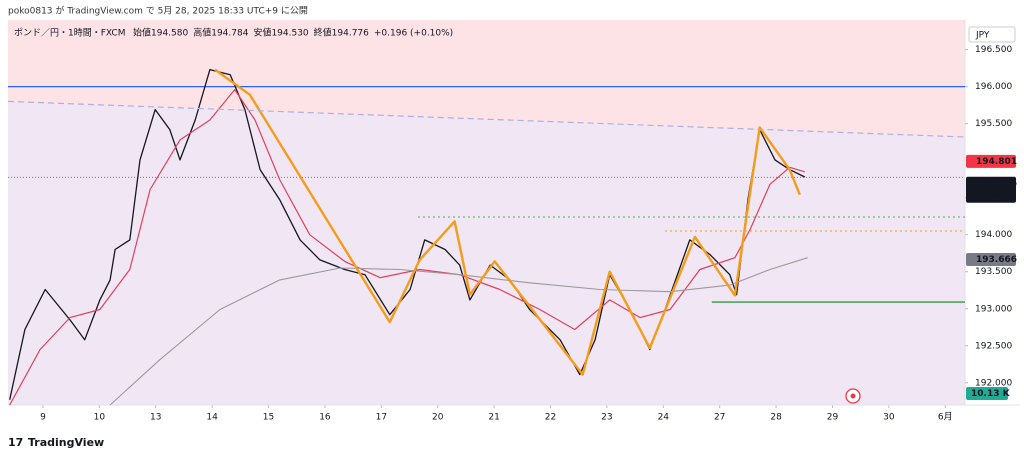 The width and height of the screenshot is (1024, 457). What do you see at coordinates (212, 418) in the screenshot?
I see `x-tick-label: 14` at bounding box center [212, 418].